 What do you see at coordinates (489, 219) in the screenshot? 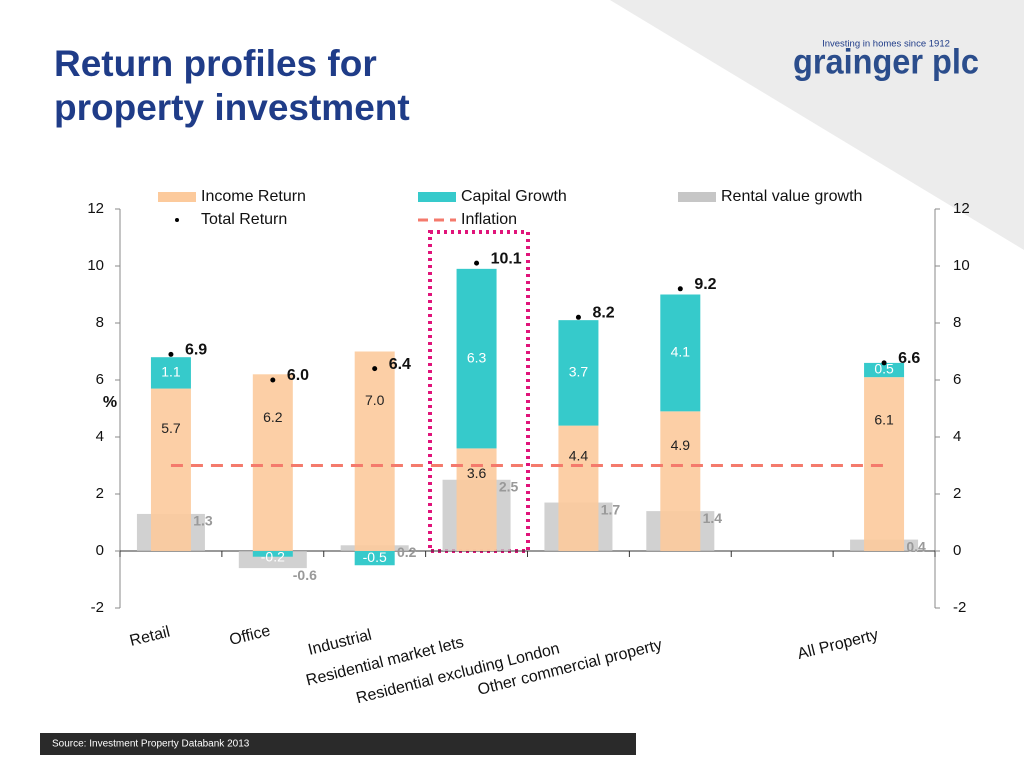
I see `legend-label: Inflation` at bounding box center [489, 219].